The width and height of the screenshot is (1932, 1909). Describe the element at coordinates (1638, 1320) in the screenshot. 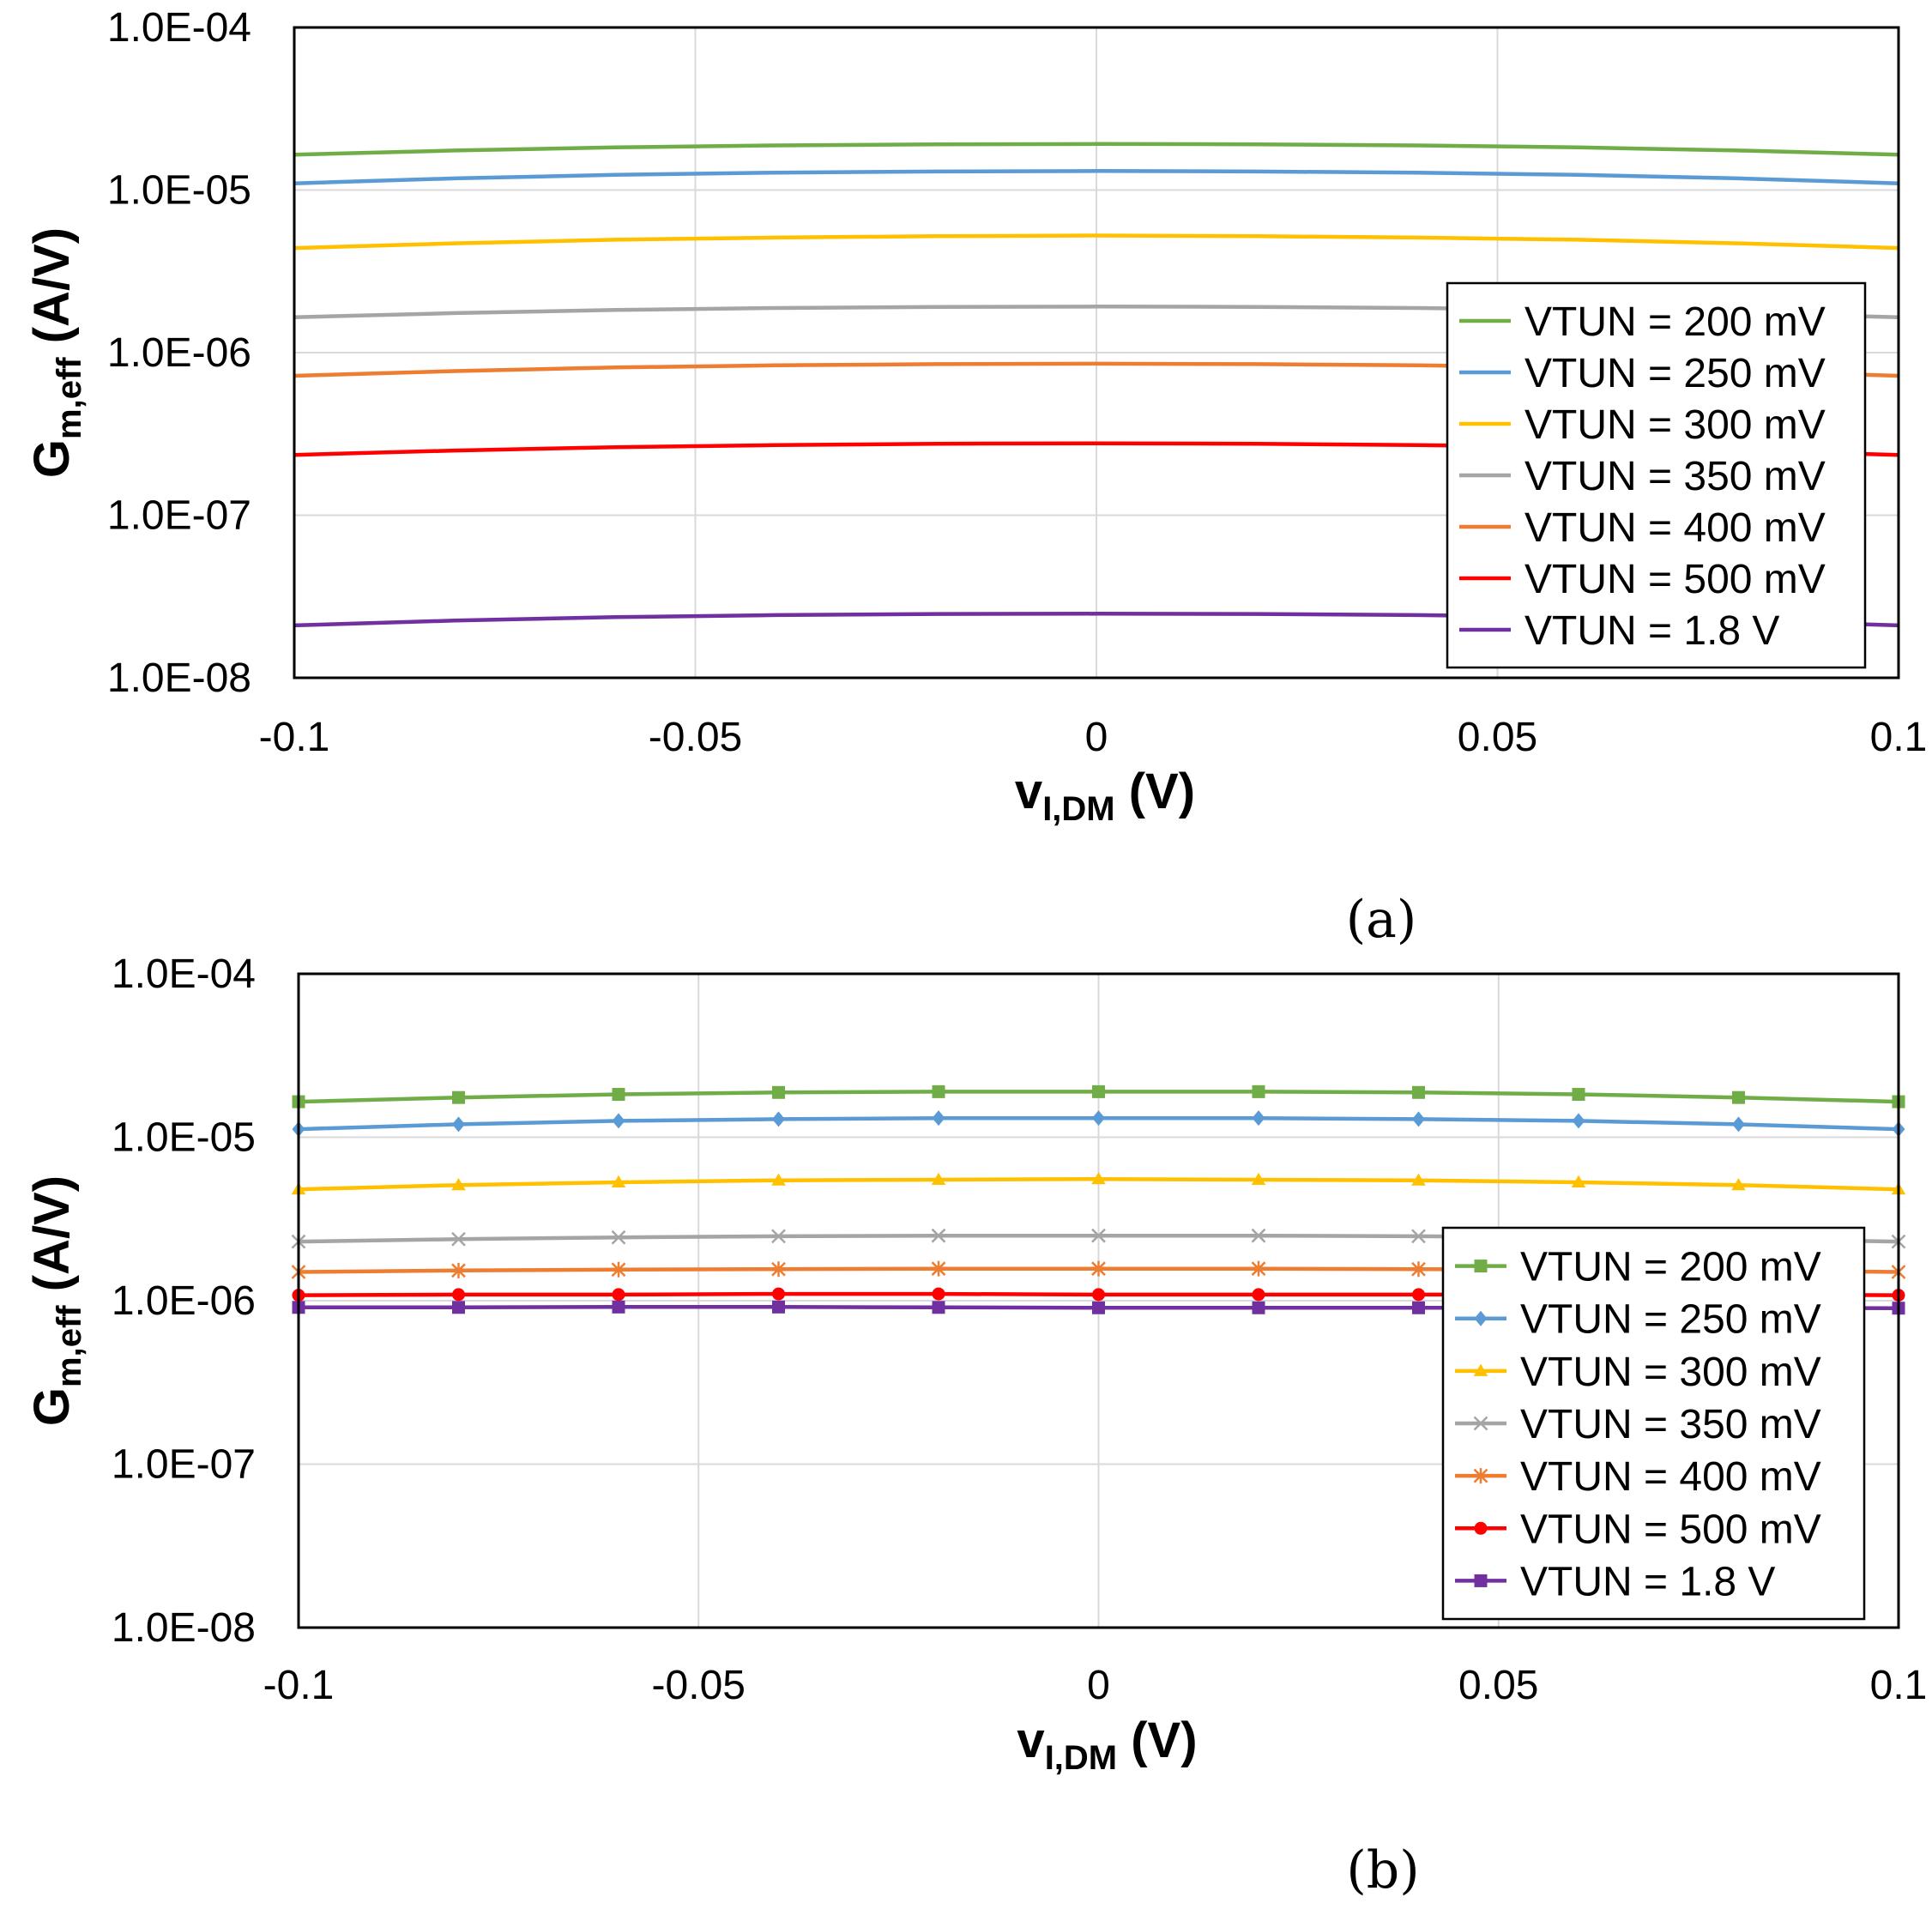

I see `legend-item: VTUN = 250 mV` at that location.